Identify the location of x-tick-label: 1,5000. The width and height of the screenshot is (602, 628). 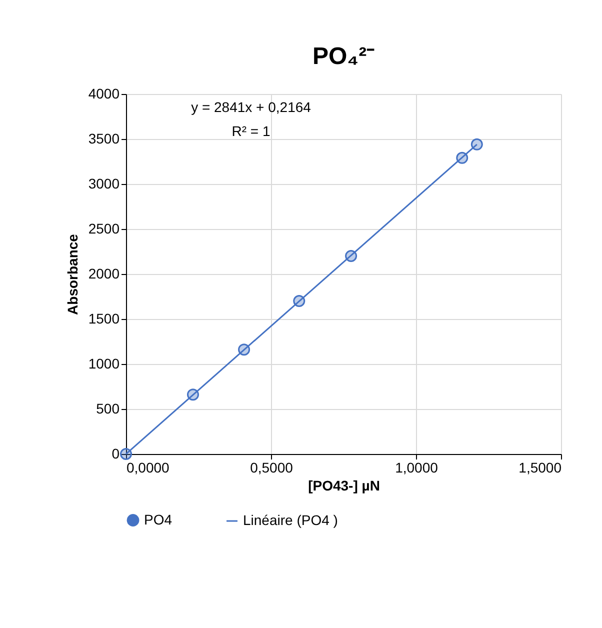
(540, 468).